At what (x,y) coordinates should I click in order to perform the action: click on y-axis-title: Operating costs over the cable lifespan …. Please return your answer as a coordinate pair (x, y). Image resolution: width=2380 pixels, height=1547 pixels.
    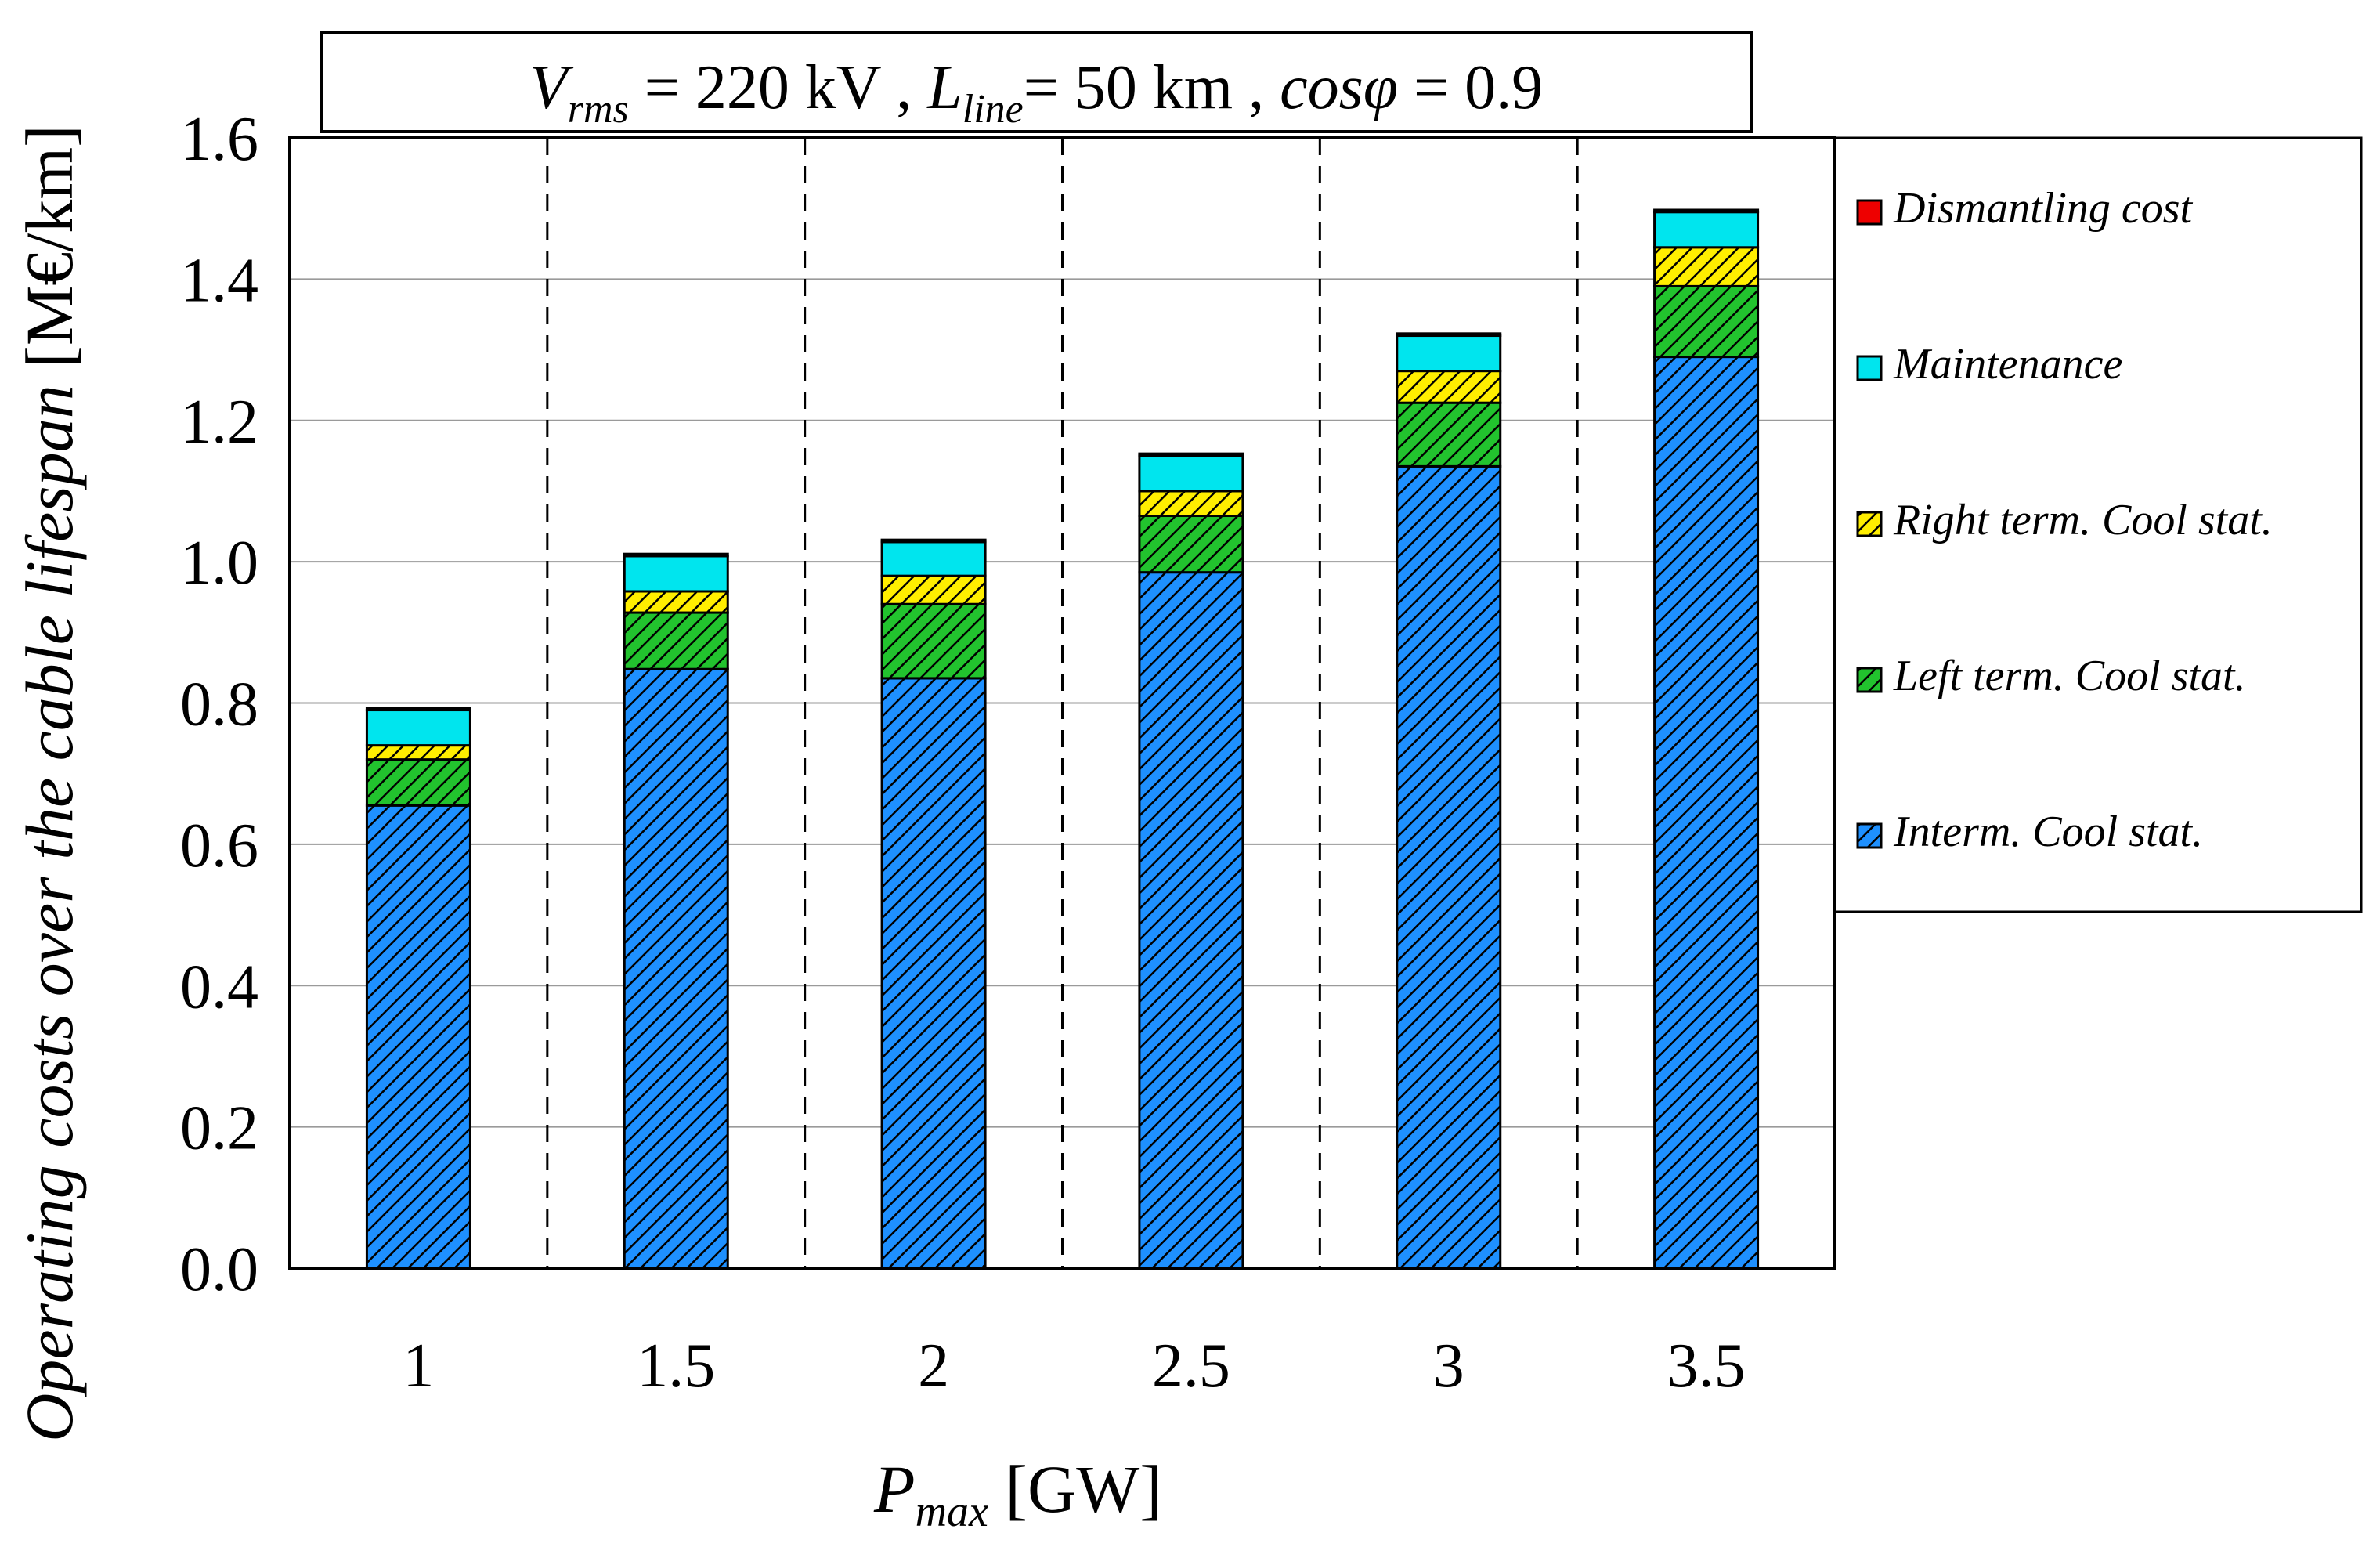
    Looking at the image, I should click on (49, 783).